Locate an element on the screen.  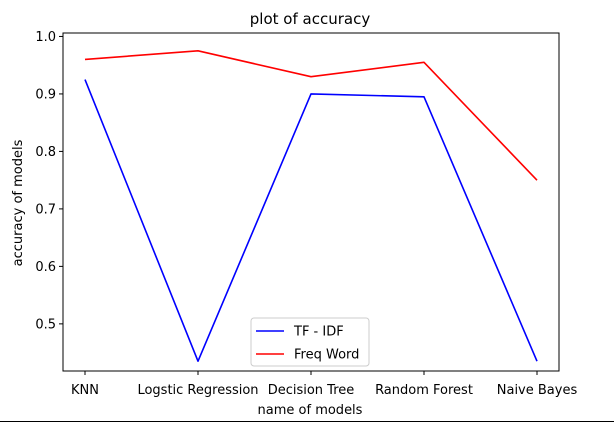
y-tick-label: 1.0 is located at coordinates (45, 37).